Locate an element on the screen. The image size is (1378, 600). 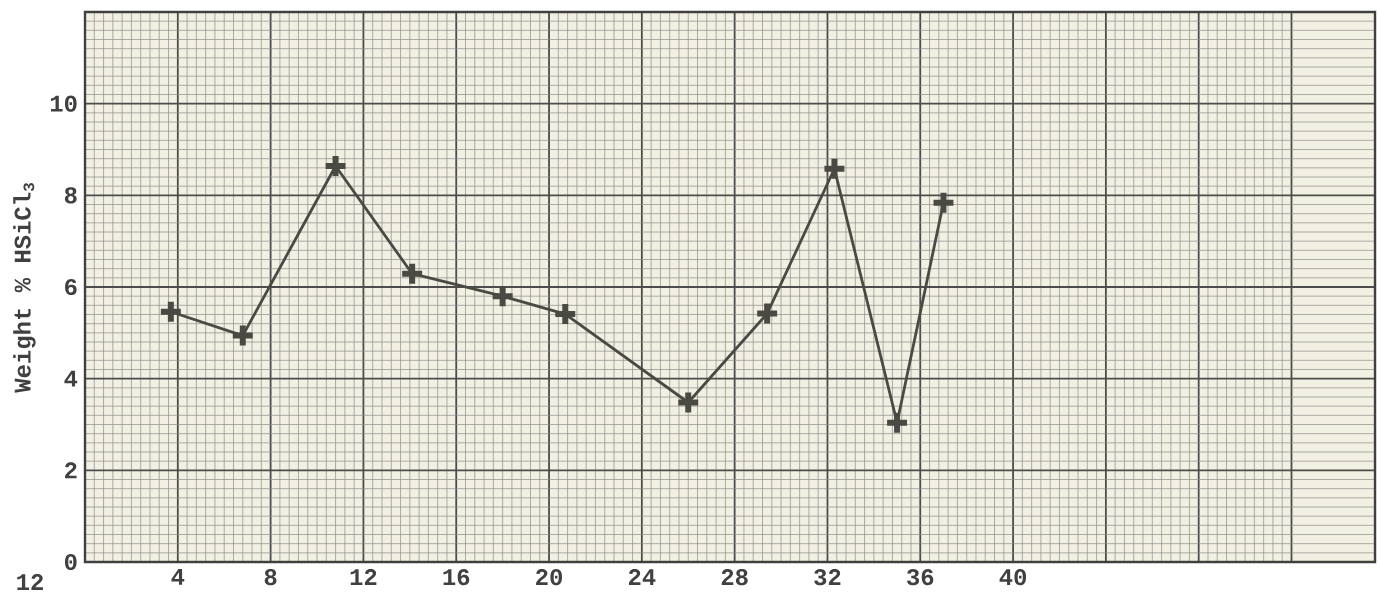
y-tick-label: 10 is located at coordinates (63, 103).